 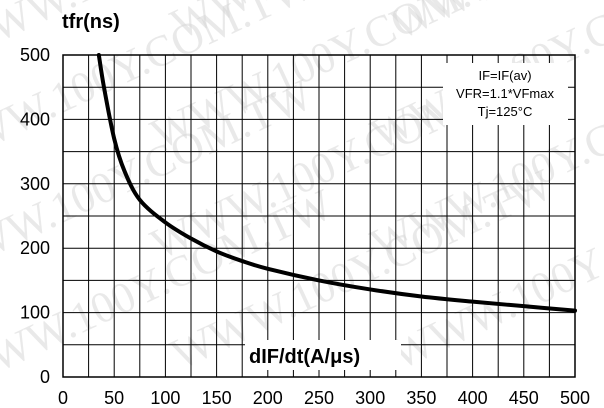 What do you see at coordinates (35, 119) in the screenshot?
I see `y-tick-label: 400` at bounding box center [35, 119].